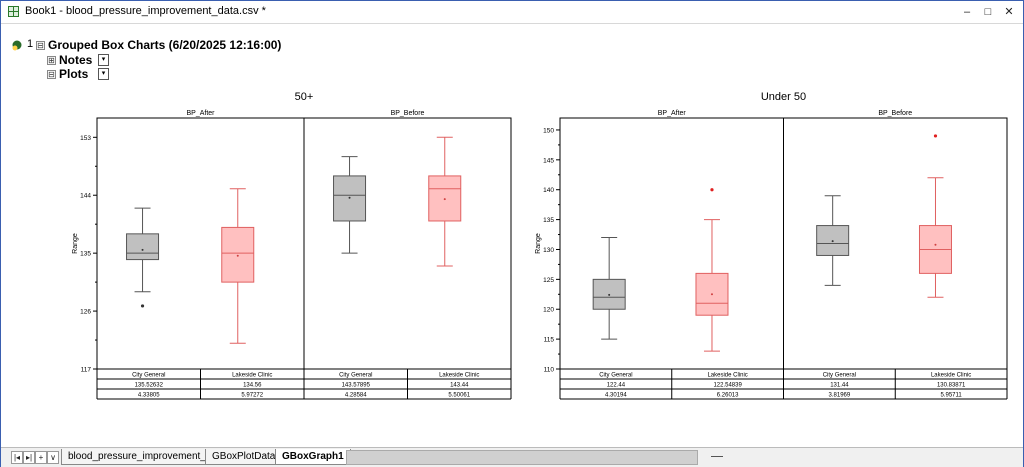 The width and height of the screenshot is (1024, 467). Describe the element at coordinates (616, 396) in the screenshot. I see `table-cell: 4.30194` at that location.